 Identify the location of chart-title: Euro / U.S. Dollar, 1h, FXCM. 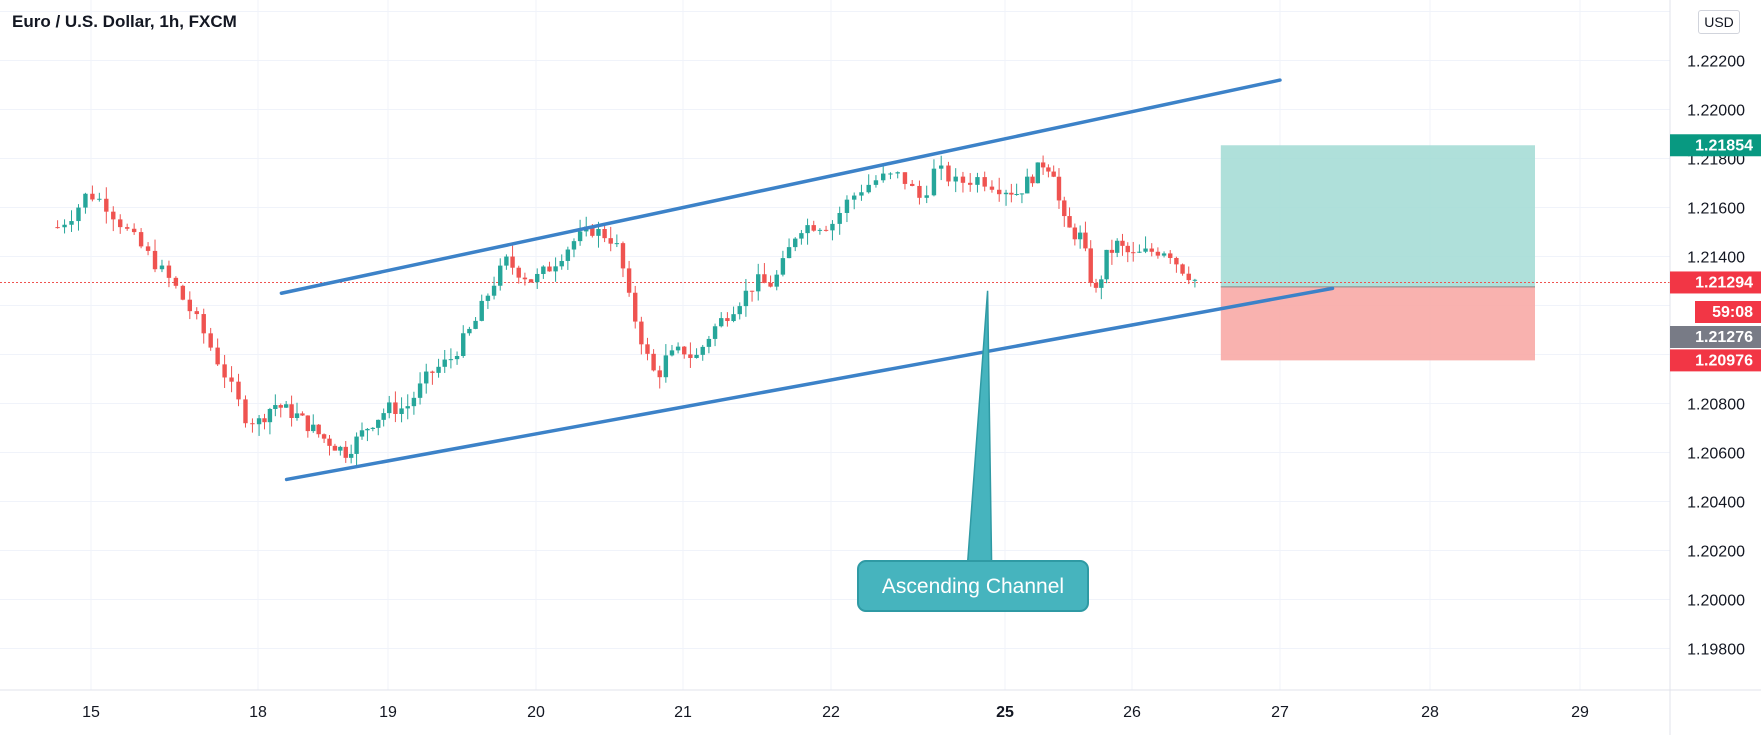
(124, 21).